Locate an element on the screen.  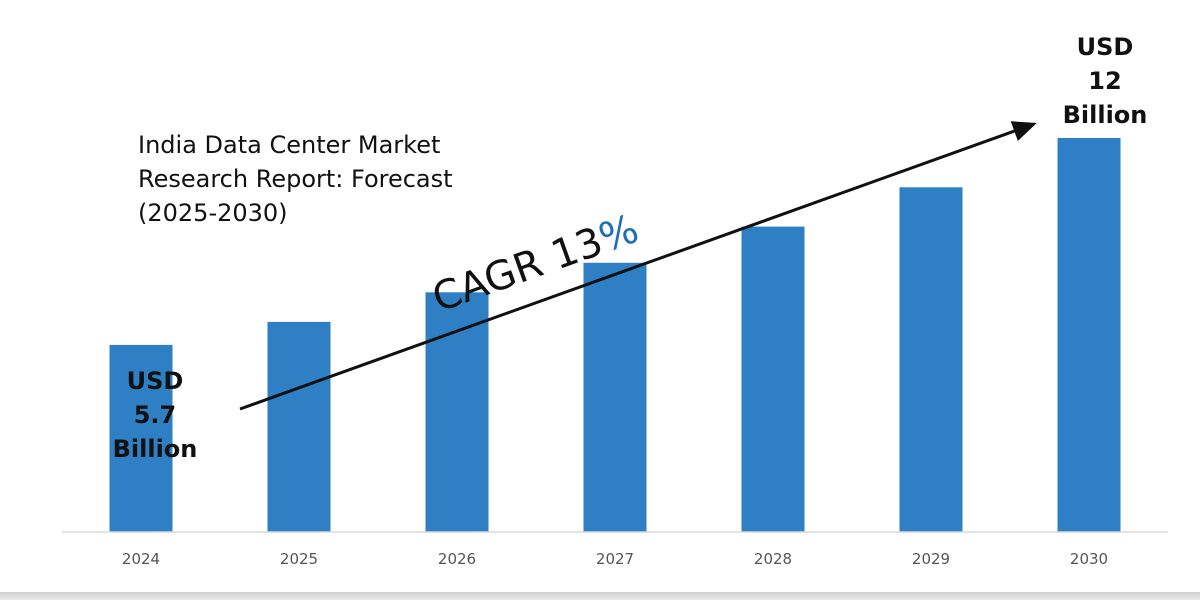
end-value-number: 12 is located at coordinates (1105, 81).